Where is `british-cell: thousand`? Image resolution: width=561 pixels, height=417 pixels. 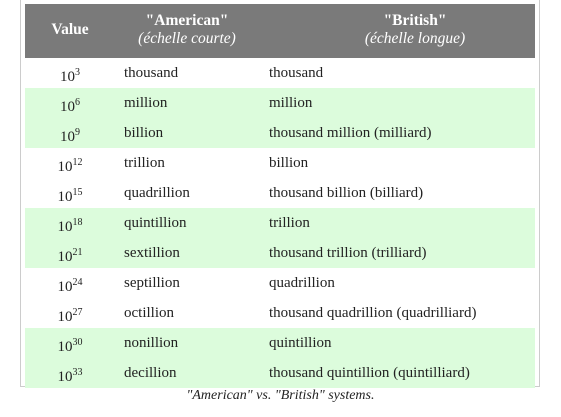
british-cell: thousand is located at coordinates (296, 73).